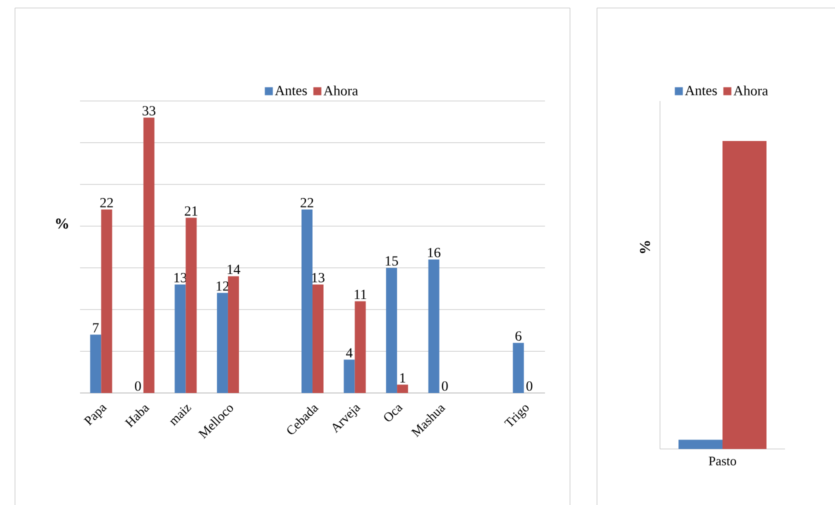 The image size is (835, 505). I want to click on data-label: 21, so click(191, 211).